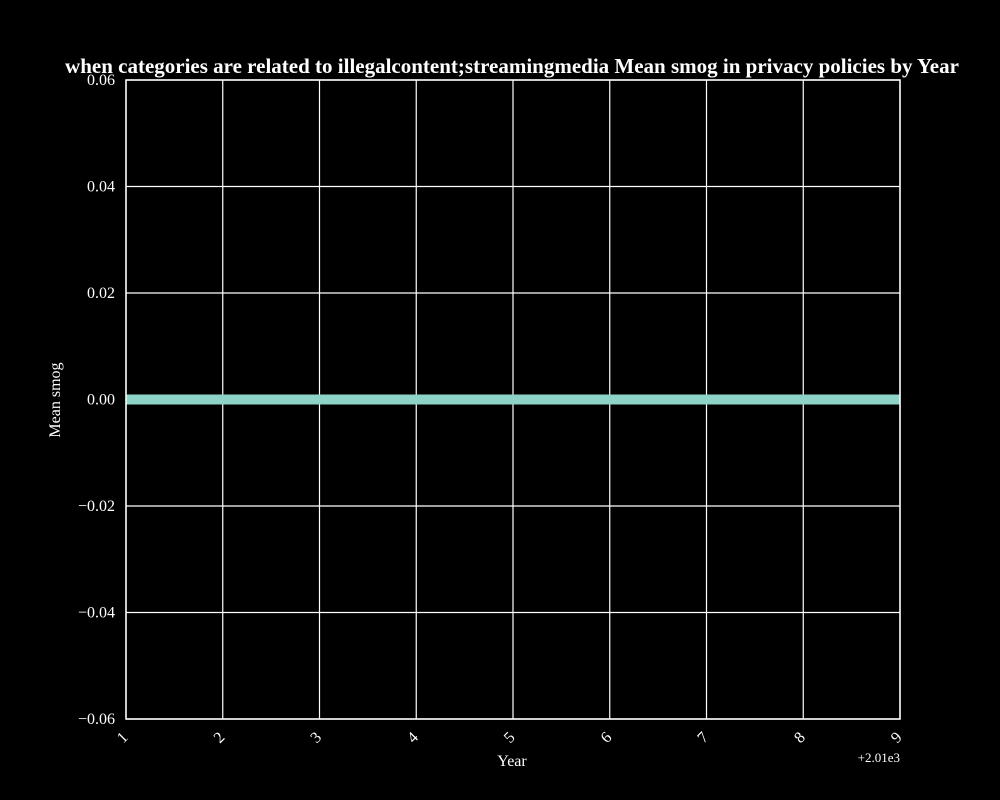 The height and width of the screenshot is (800, 1000). What do you see at coordinates (96, 506) in the screenshot?
I see `y-tick-label: −0.02` at bounding box center [96, 506].